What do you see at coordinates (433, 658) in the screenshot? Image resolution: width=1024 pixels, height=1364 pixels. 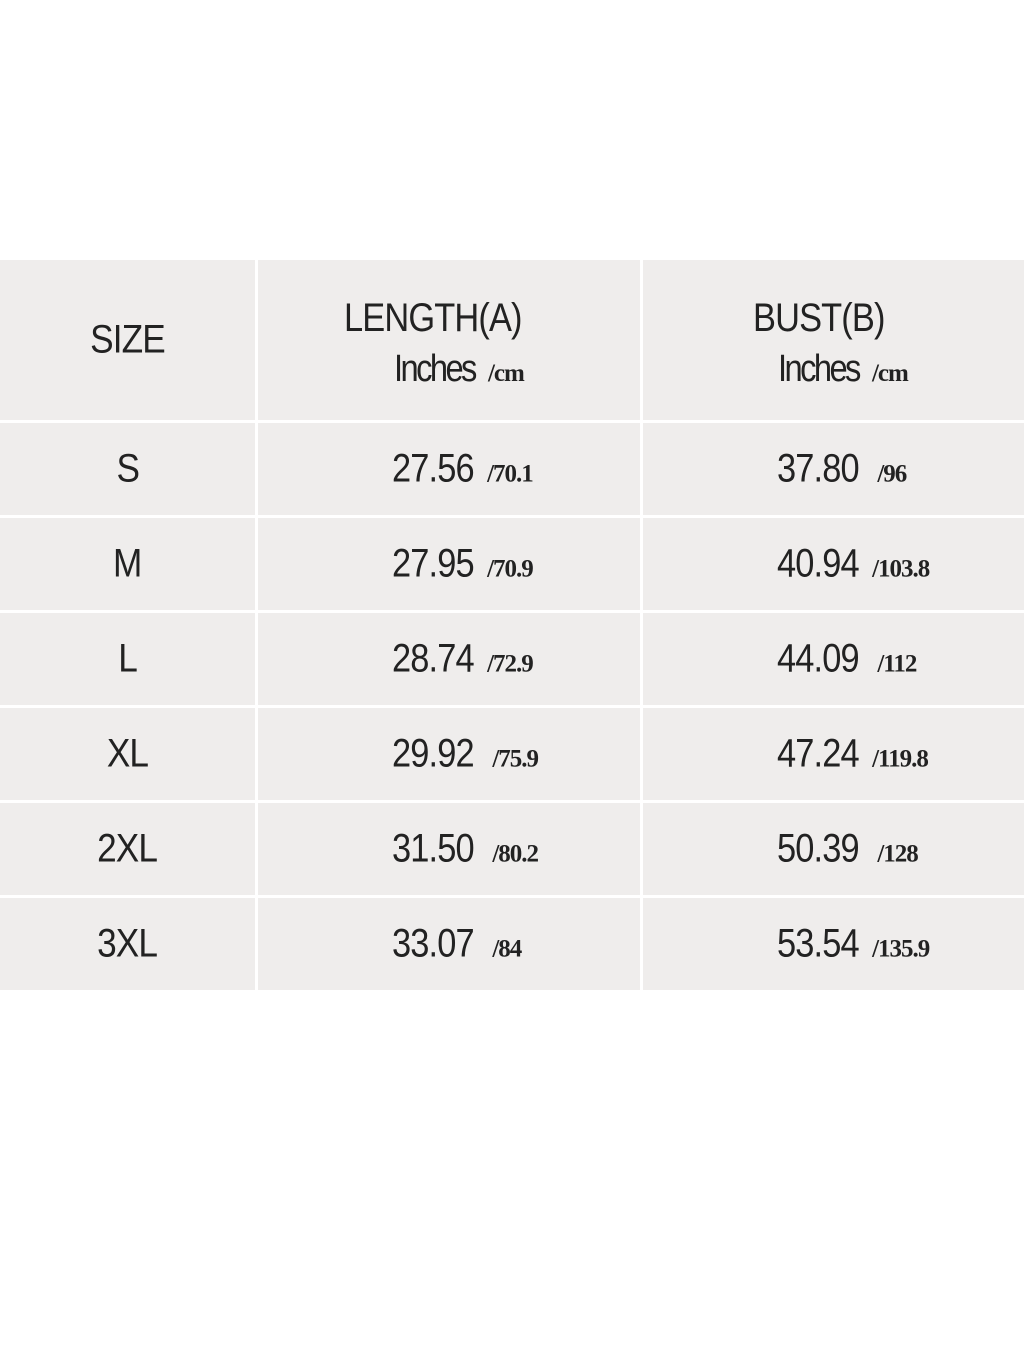 I see `length-inches: 28.74` at bounding box center [433, 658].